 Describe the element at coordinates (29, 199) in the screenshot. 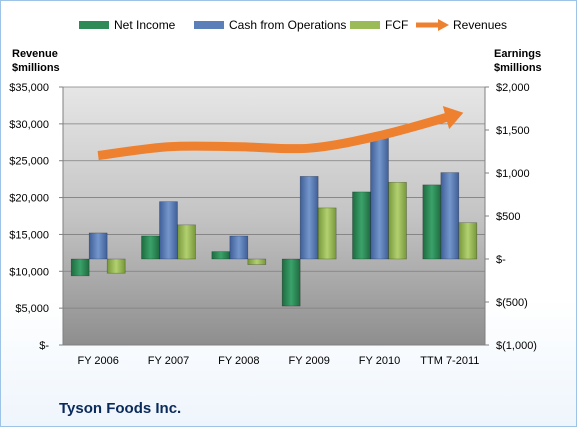

I see `left-tick-label: $20,000` at that location.